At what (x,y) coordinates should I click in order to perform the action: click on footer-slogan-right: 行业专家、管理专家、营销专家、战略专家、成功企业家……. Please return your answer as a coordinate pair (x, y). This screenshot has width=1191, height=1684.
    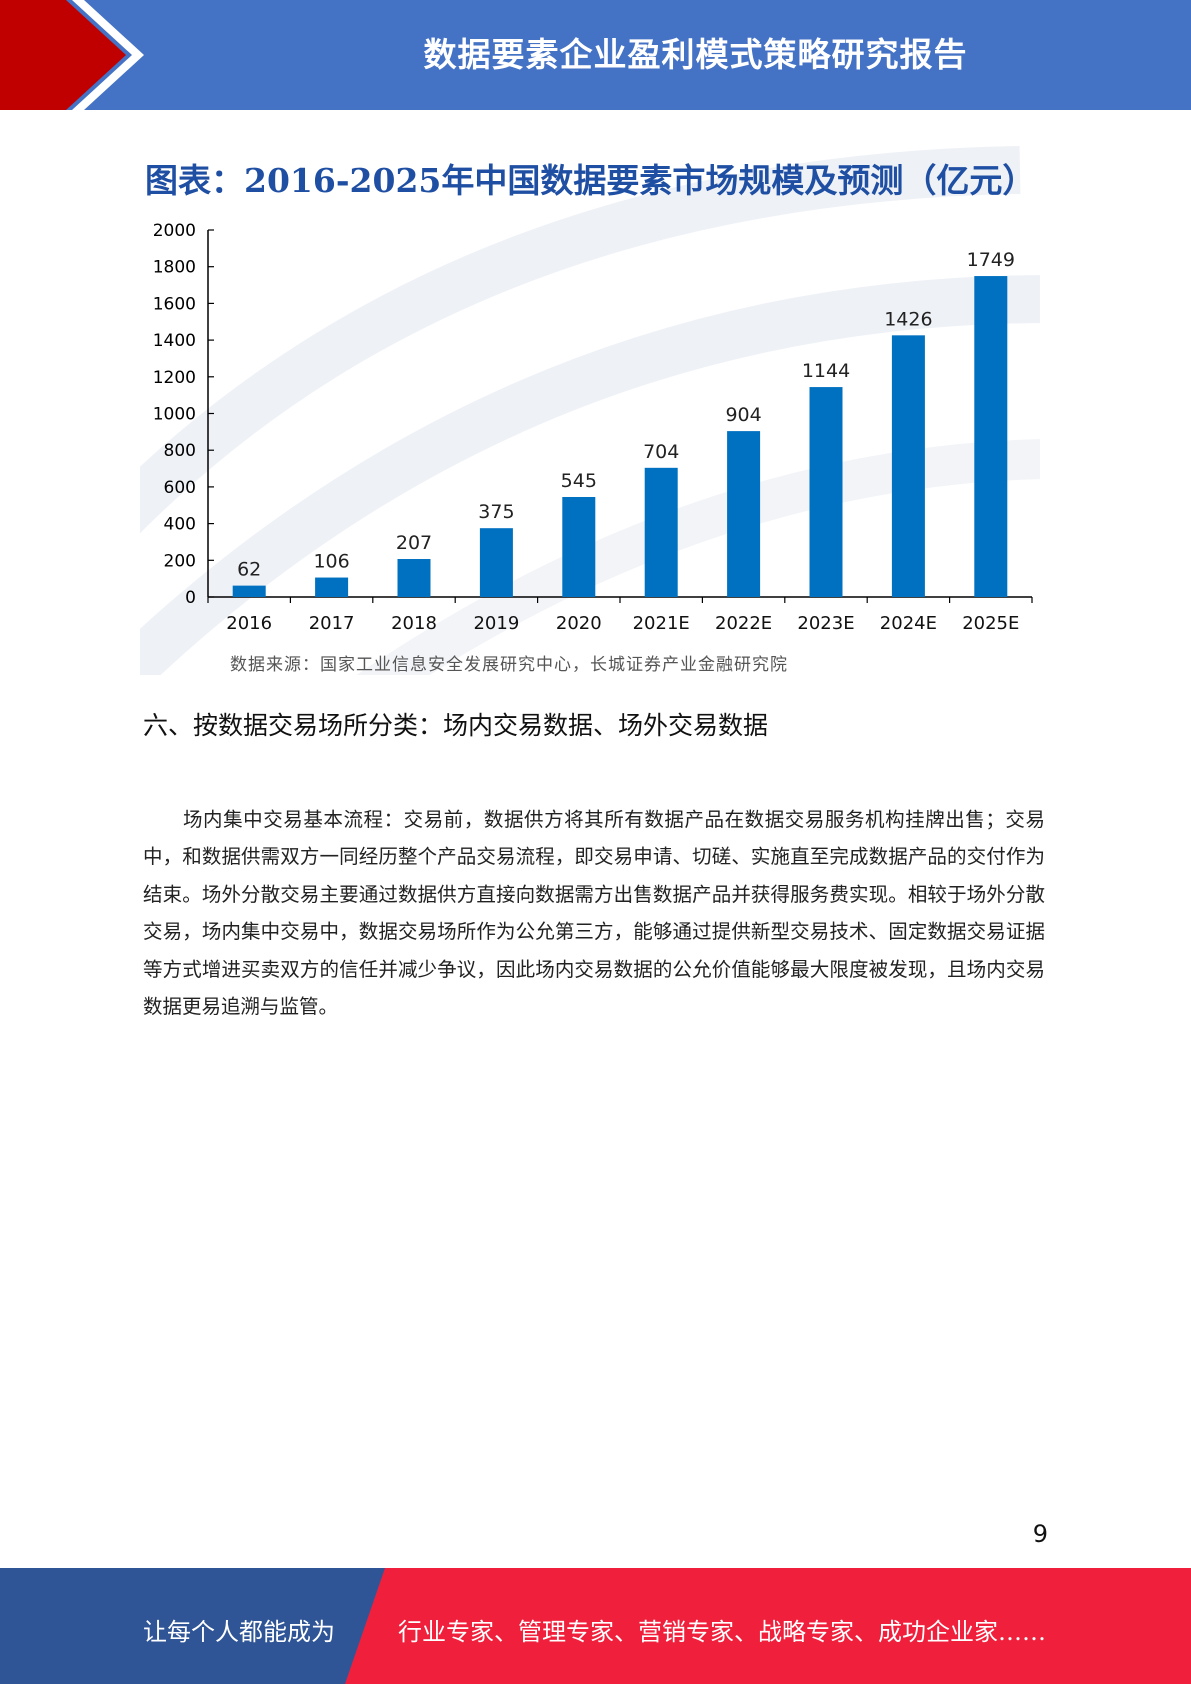
    Looking at the image, I should click on (722, 1632).